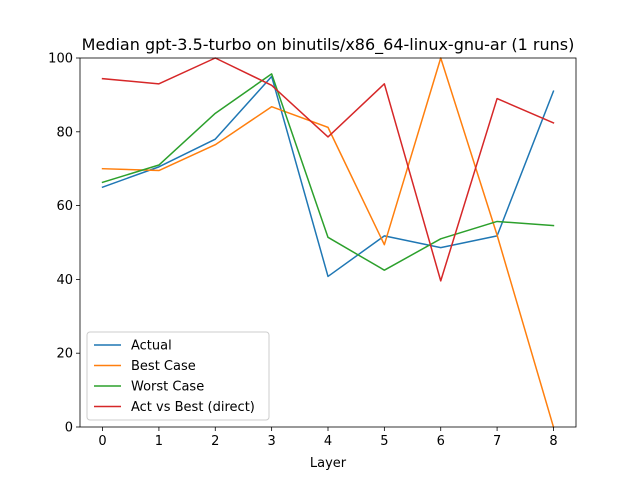  I want to click on x-tick-label: 2, so click(215, 441).